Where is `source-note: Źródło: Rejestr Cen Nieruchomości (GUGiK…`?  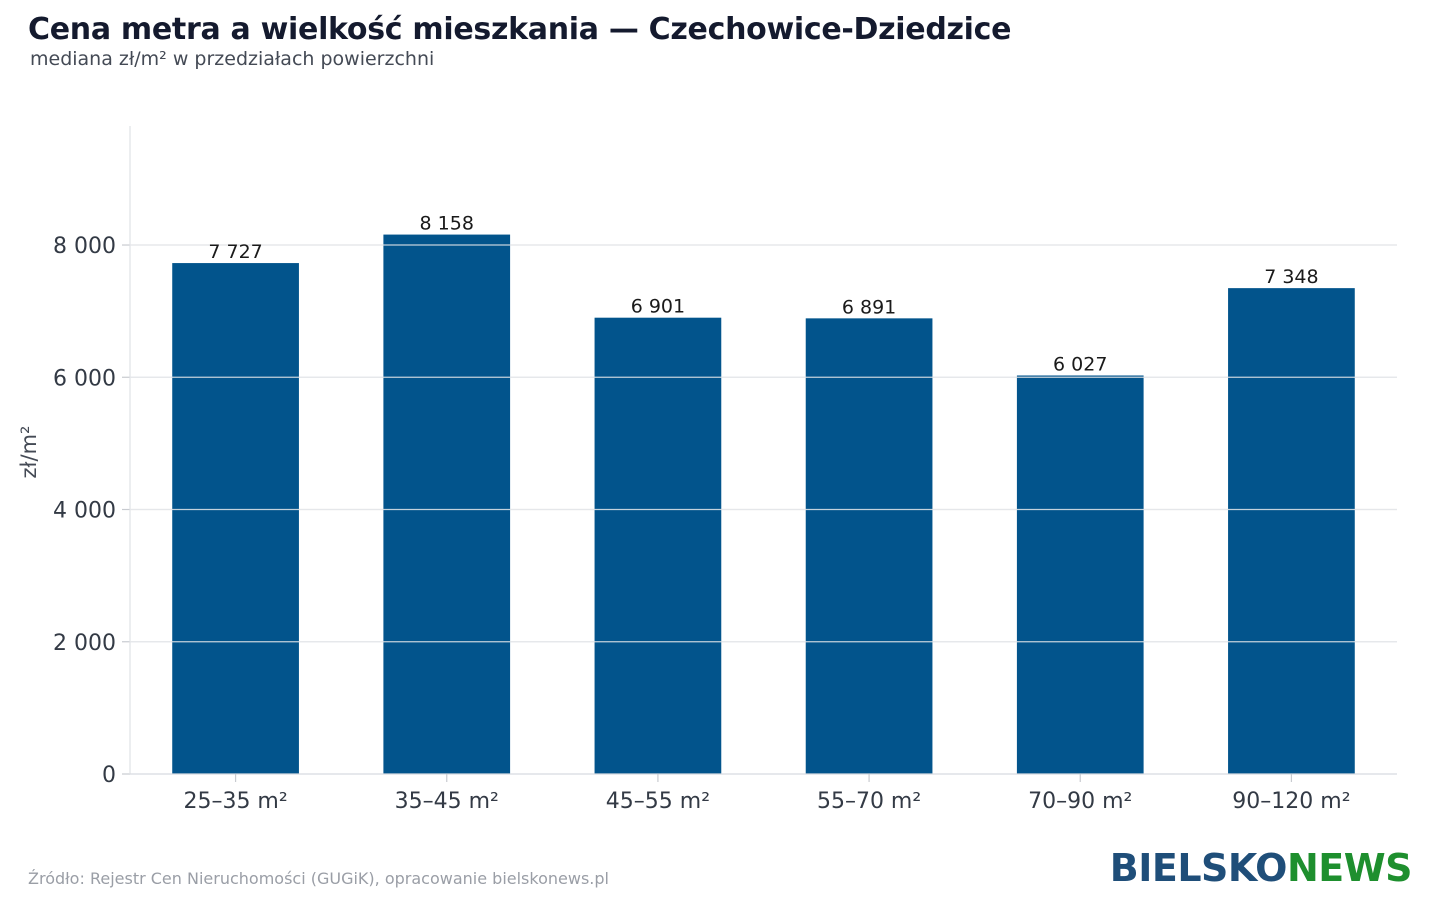 source-note: Źródło: Rejestr Cen Nieruchomości (GUGiK… is located at coordinates (318, 878).